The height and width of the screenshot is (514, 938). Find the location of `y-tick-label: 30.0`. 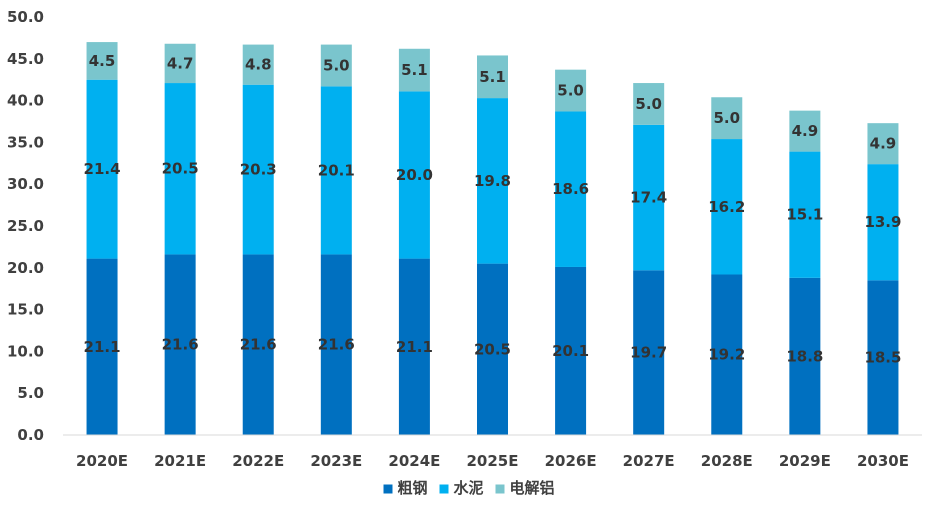

y-tick-label: 30.0 is located at coordinates (25, 184).